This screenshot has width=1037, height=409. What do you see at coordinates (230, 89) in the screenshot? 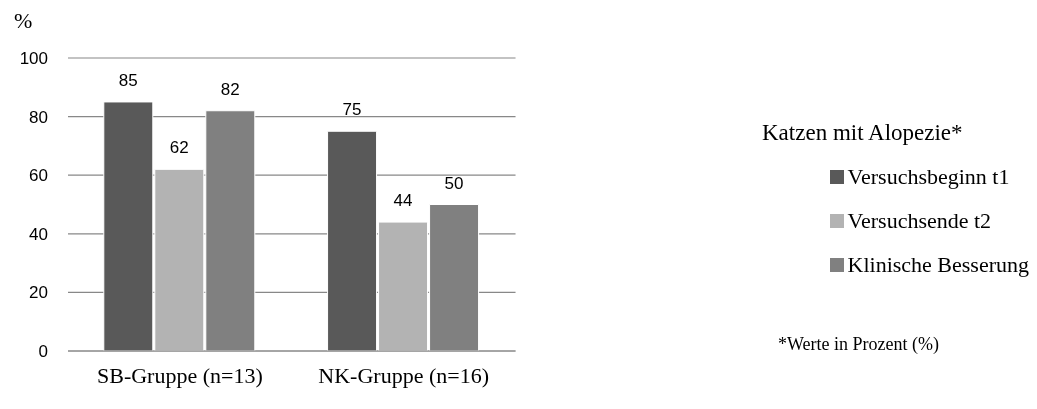
I see `data-label: 82` at bounding box center [230, 89].